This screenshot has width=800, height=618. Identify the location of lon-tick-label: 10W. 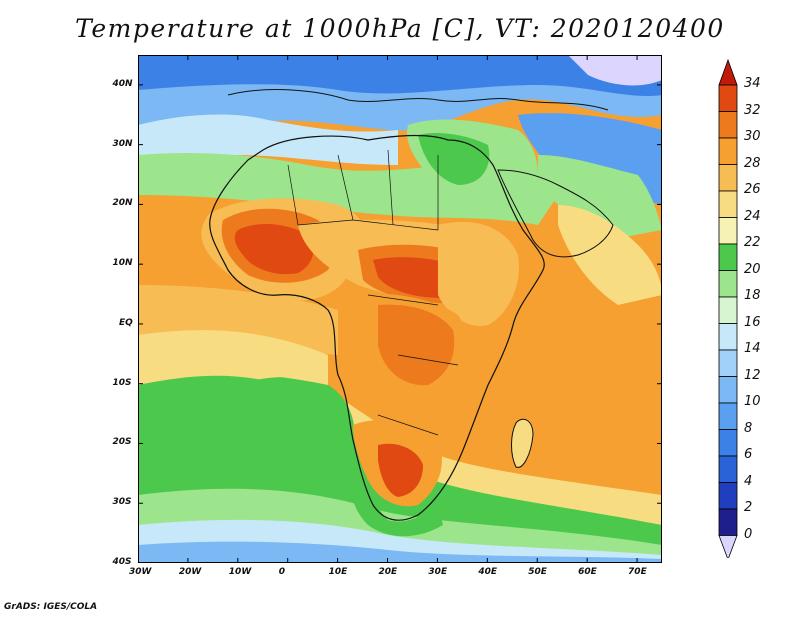
(240, 572).